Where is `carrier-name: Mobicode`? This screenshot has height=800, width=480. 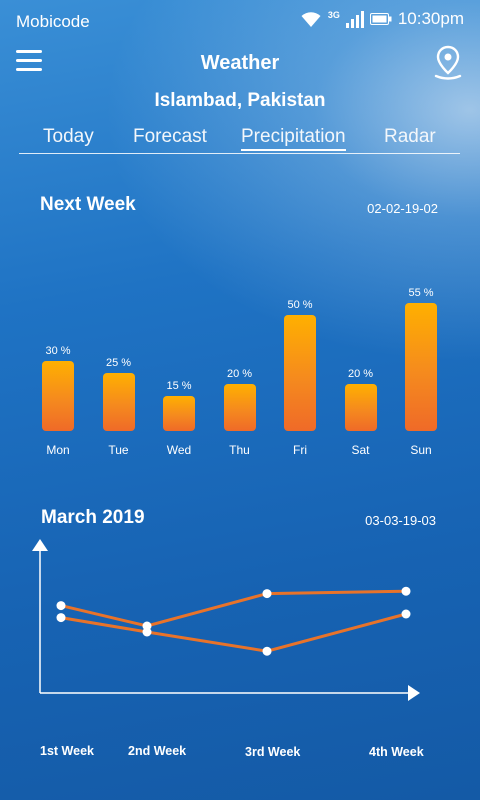 carrier-name: Mobicode is located at coordinates (53, 21).